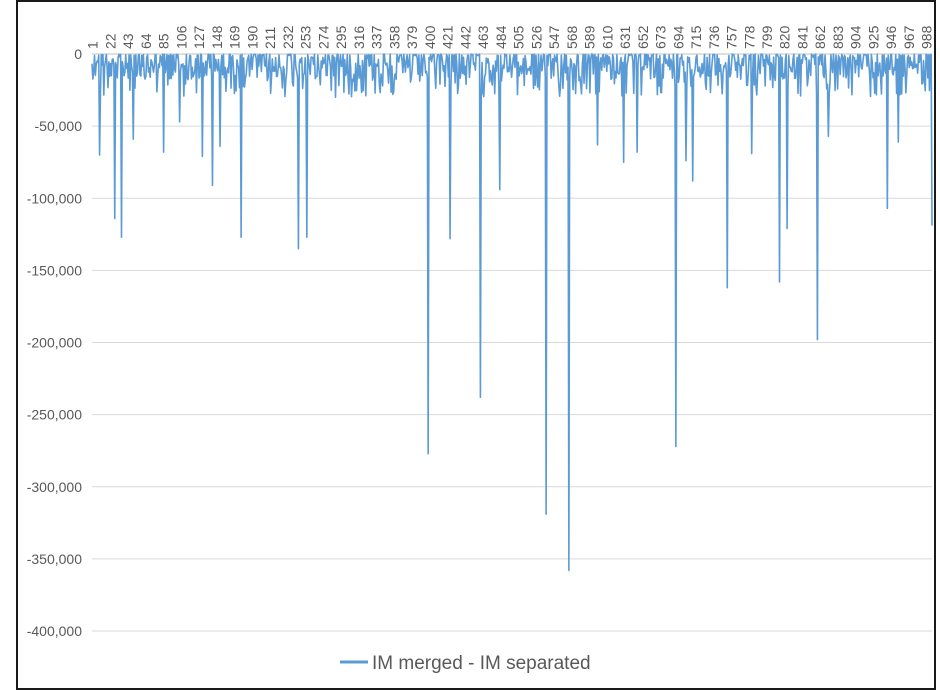 Image resolution: width=940 pixels, height=690 pixels. I want to click on x-tick-label: 316, so click(359, 37).